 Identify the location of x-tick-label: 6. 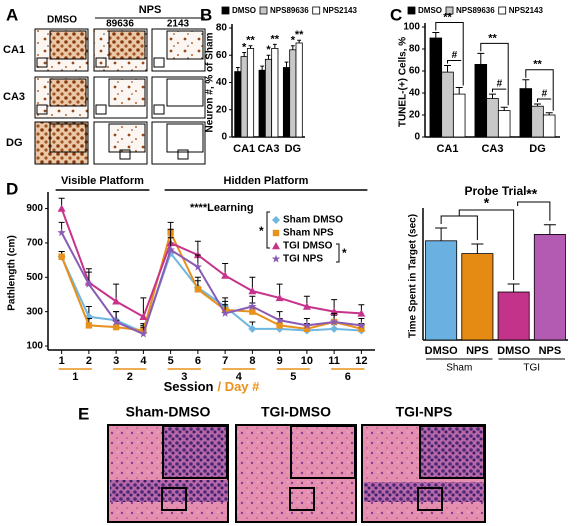
(198, 361).